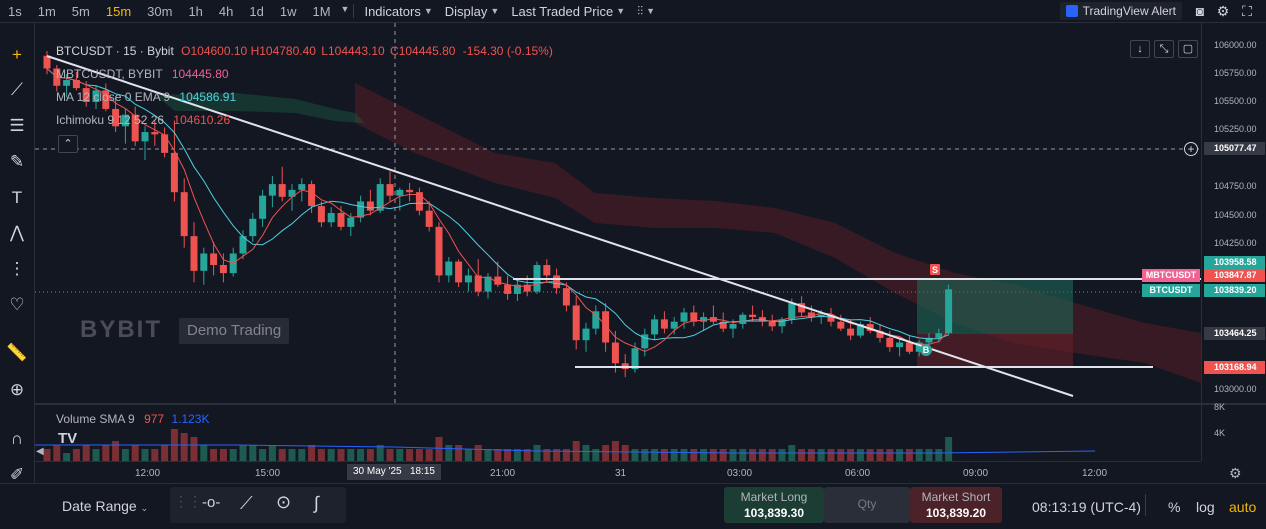  What do you see at coordinates (304, 74) in the screenshot?
I see `compare-legend-row: MBTCUSDT, BYBIT 104445.80` at bounding box center [304, 74].